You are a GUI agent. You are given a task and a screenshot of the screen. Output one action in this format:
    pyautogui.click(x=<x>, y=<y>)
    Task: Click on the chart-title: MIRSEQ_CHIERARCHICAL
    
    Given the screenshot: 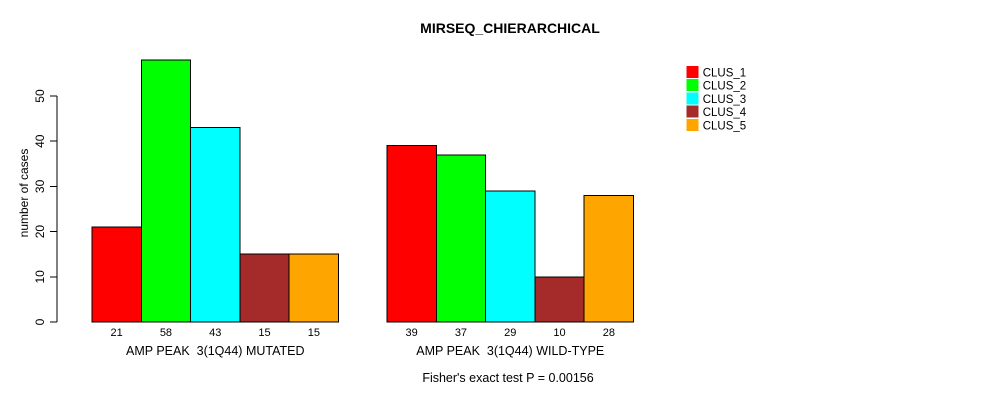 What is the action you would take?
    pyautogui.click(x=510, y=28)
    